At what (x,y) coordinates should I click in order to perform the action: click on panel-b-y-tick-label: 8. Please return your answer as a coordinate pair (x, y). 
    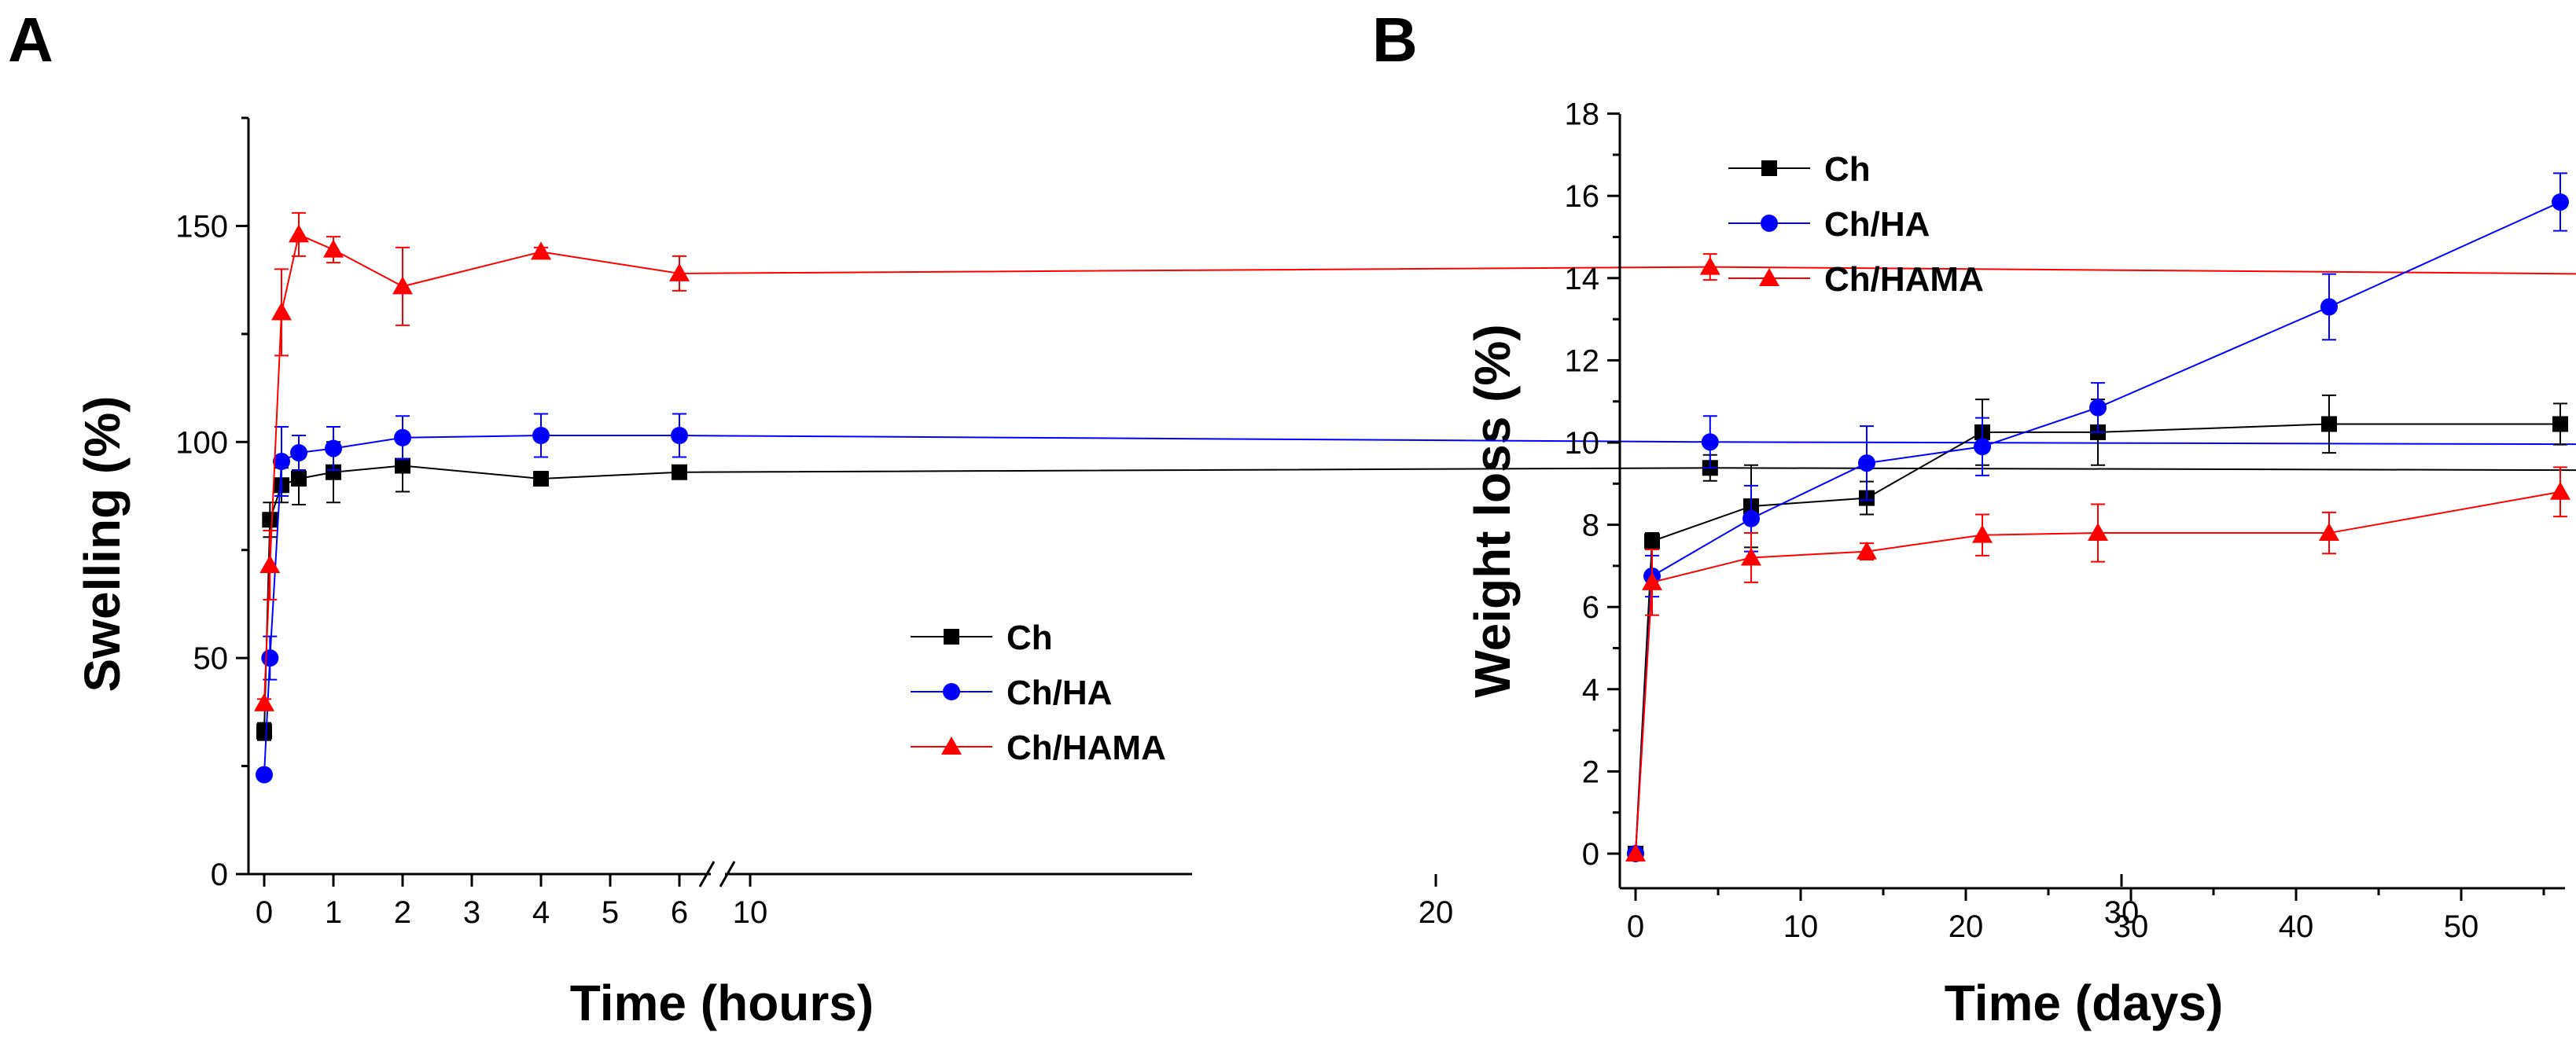
    Looking at the image, I should click on (1591, 526).